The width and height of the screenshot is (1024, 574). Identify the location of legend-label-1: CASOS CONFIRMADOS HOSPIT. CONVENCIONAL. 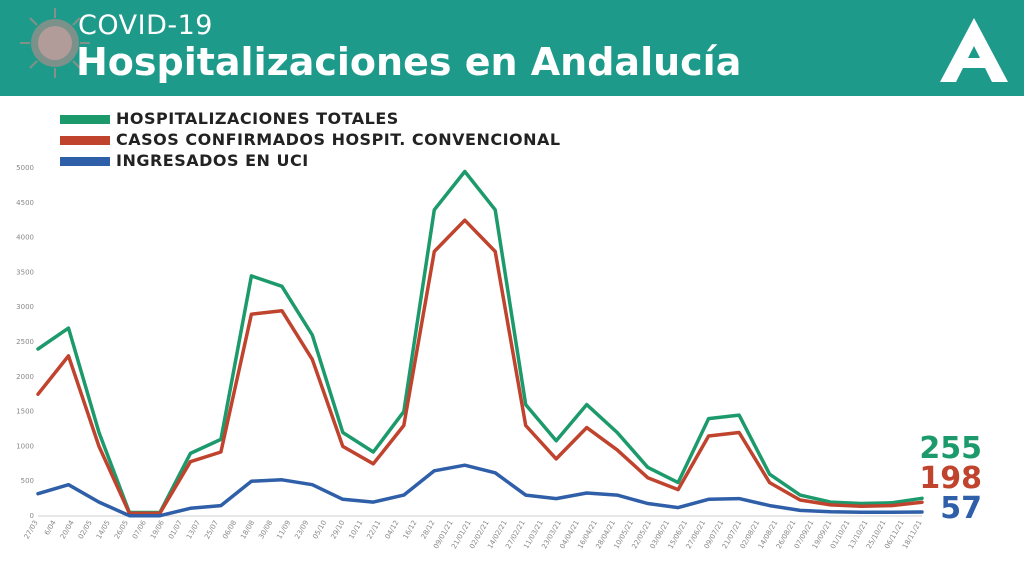
(338, 139).